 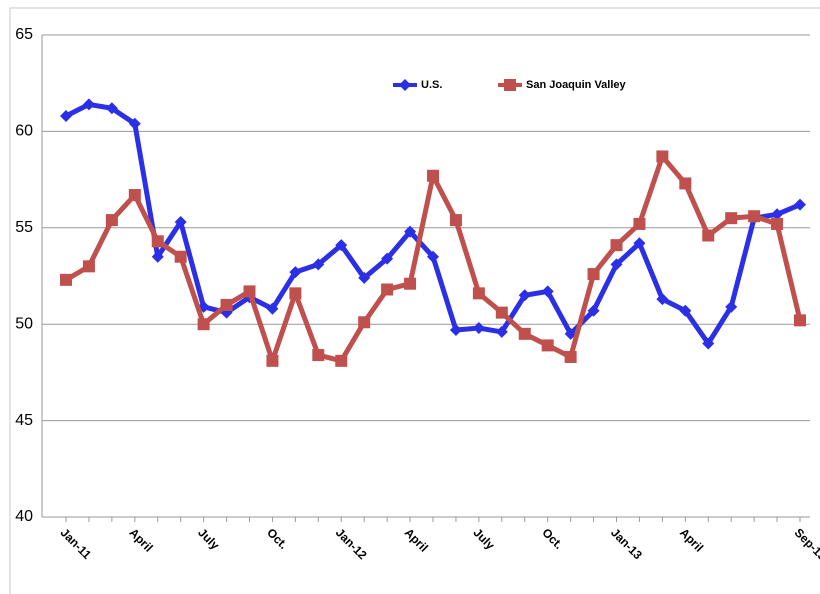 I want to click on y-tick-label: 45, so click(x=24, y=420).